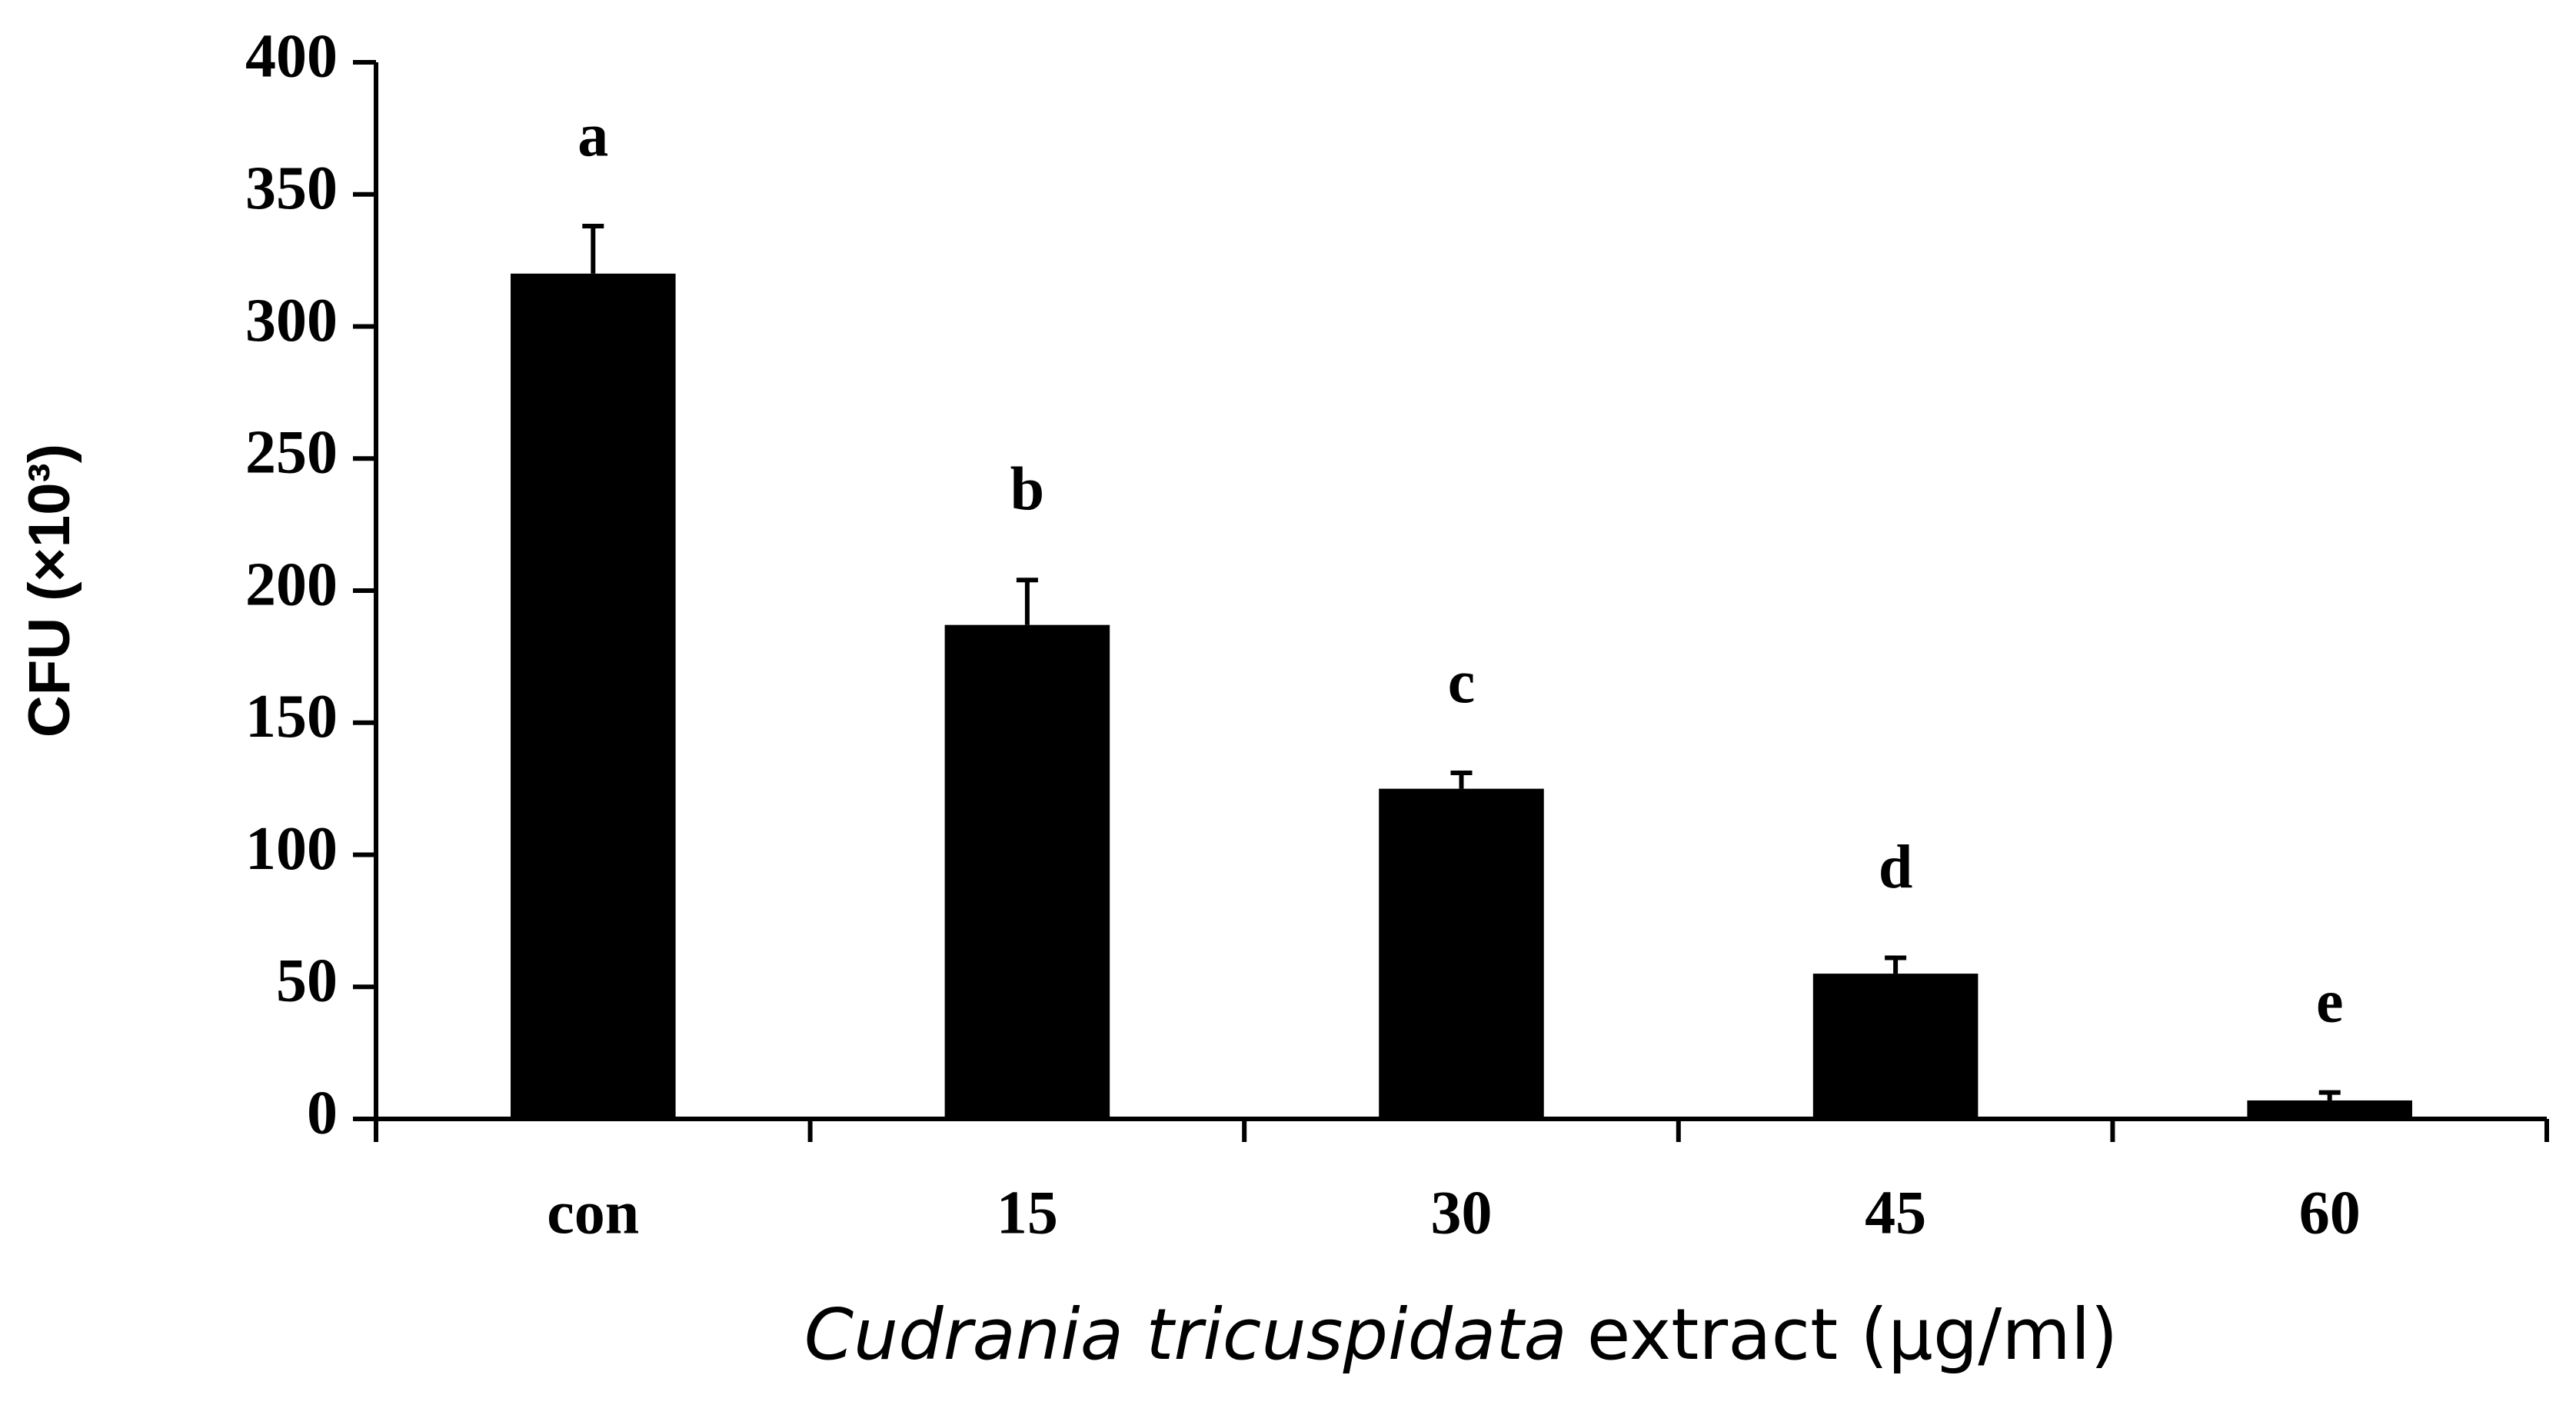 The height and width of the screenshot is (1405, 2576). Describe the element at coordinates (593, 1213) in the screenshot. I see `x-tick-label: con` at that location.